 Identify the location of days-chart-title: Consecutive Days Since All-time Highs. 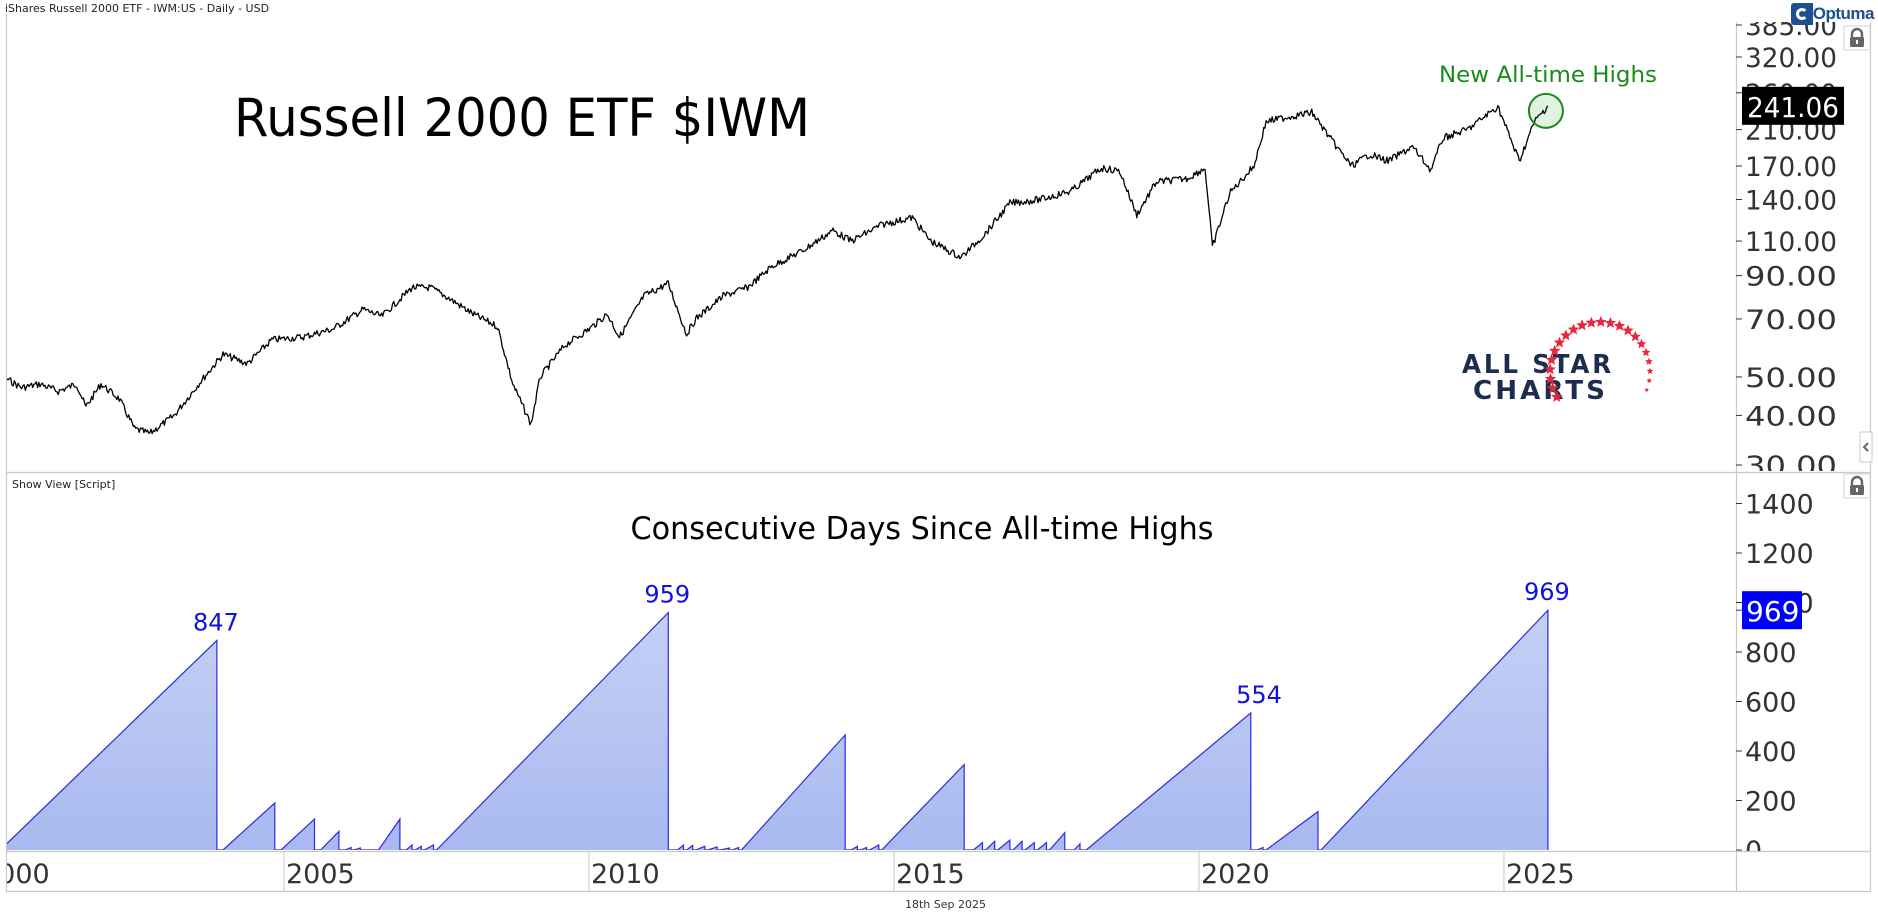
(922, 529).